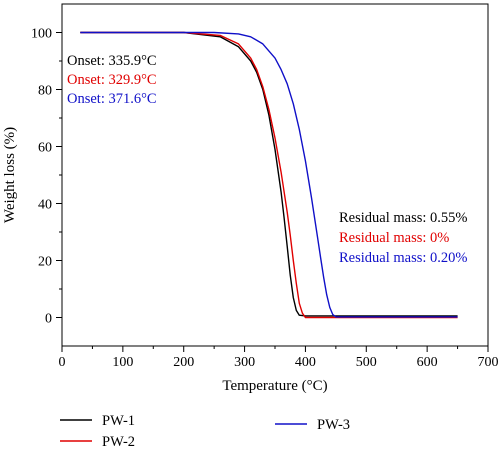 This screenshot has width=500, height=449. Describe the element at coordinates (305, 362) in the screenshot. I see `x-tick-label: 400` at that location.